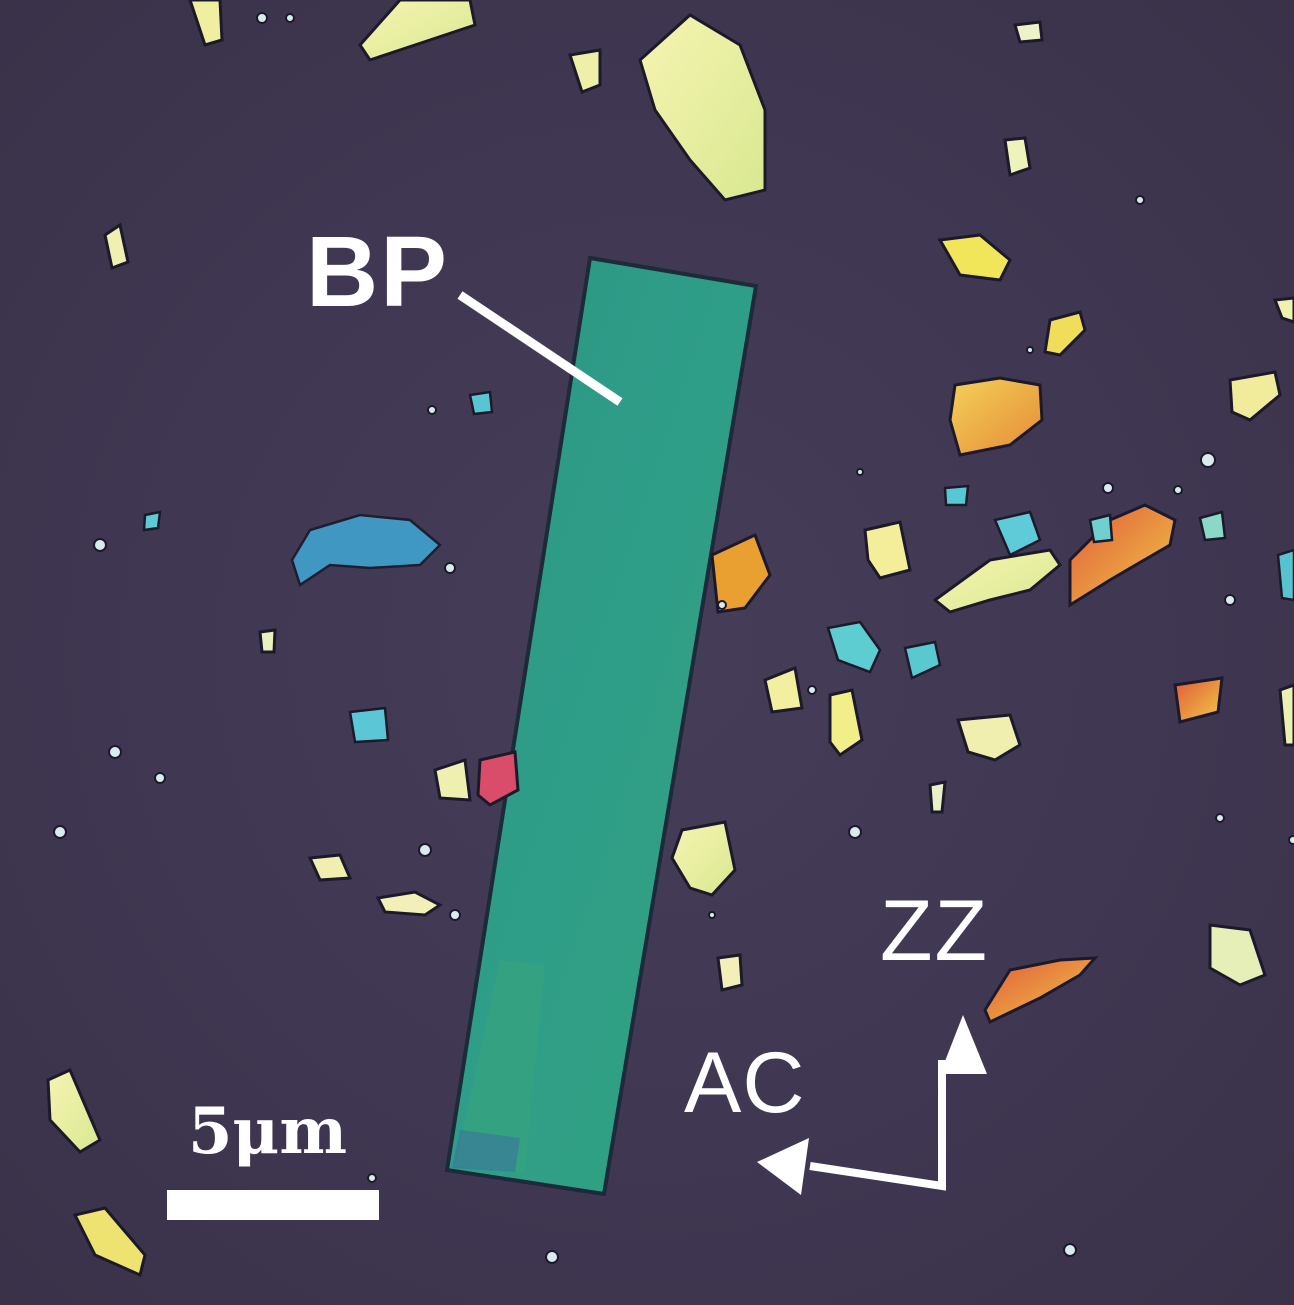 The height and width of the screenshot is (1305, 1294). Describe the element at coordinates (377, 272) in the screenshot. I see `bp-flake-label: BP` at that location.